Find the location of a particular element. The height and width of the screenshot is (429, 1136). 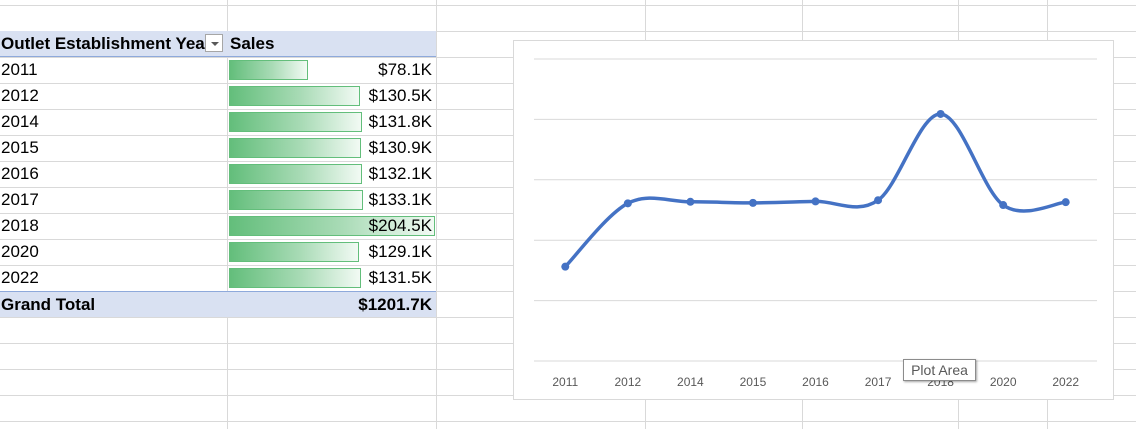

grand-total-label: Grand Total is located at coordinates (48, 304).